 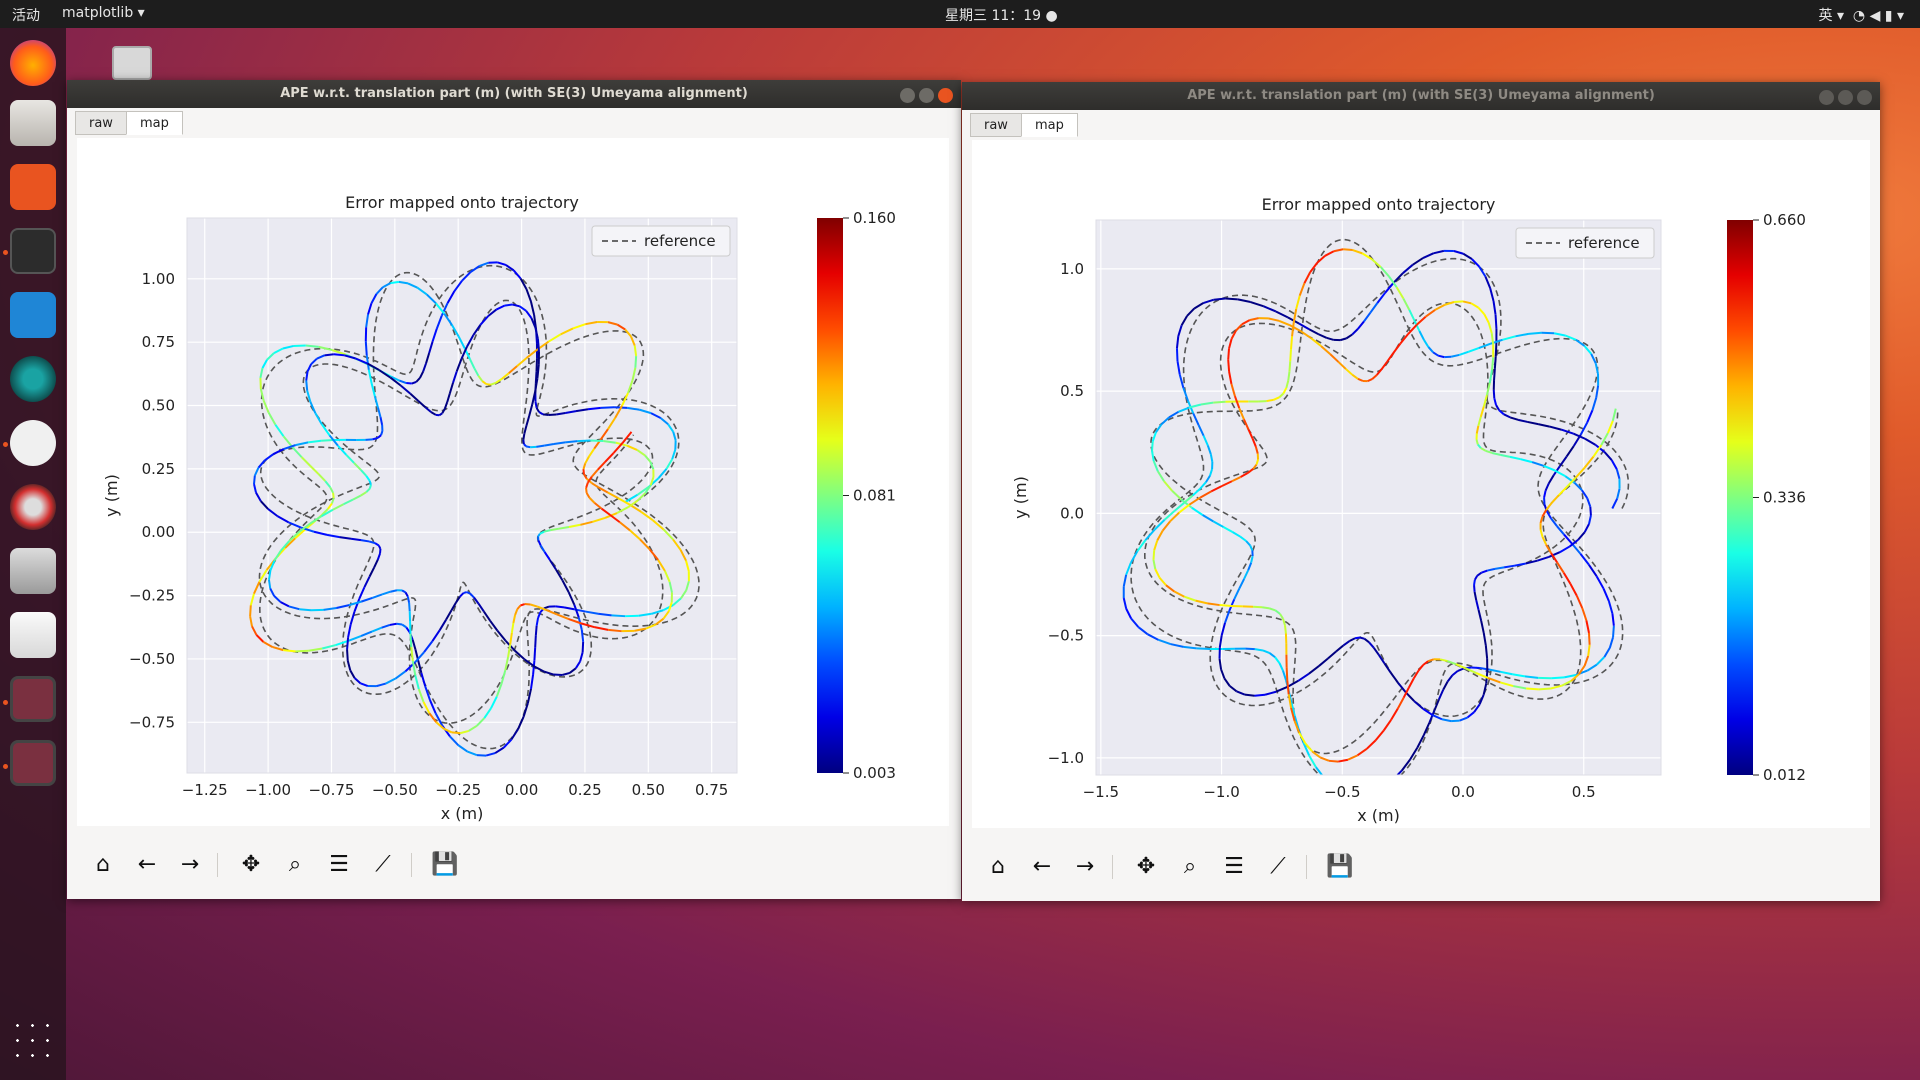 I want to click on clock: 星期三 11：19 ●, so click(x=1001, y=16).